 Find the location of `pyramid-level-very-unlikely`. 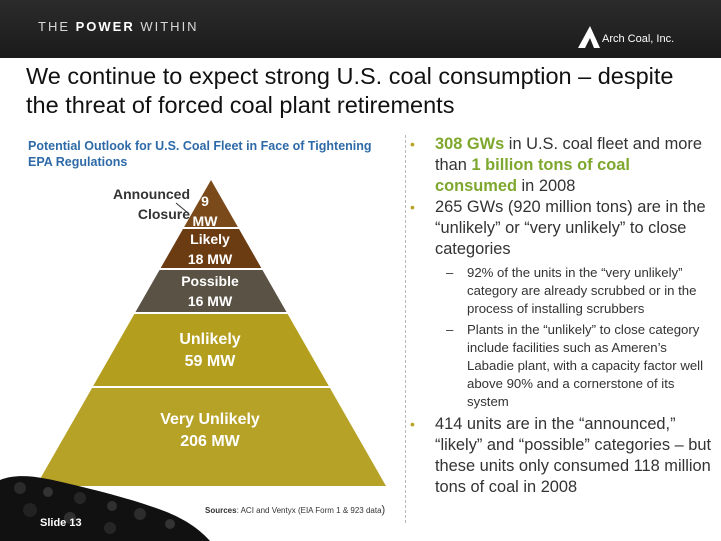

pyramid-level-very-unlikely is located at coordinates (211, 437).